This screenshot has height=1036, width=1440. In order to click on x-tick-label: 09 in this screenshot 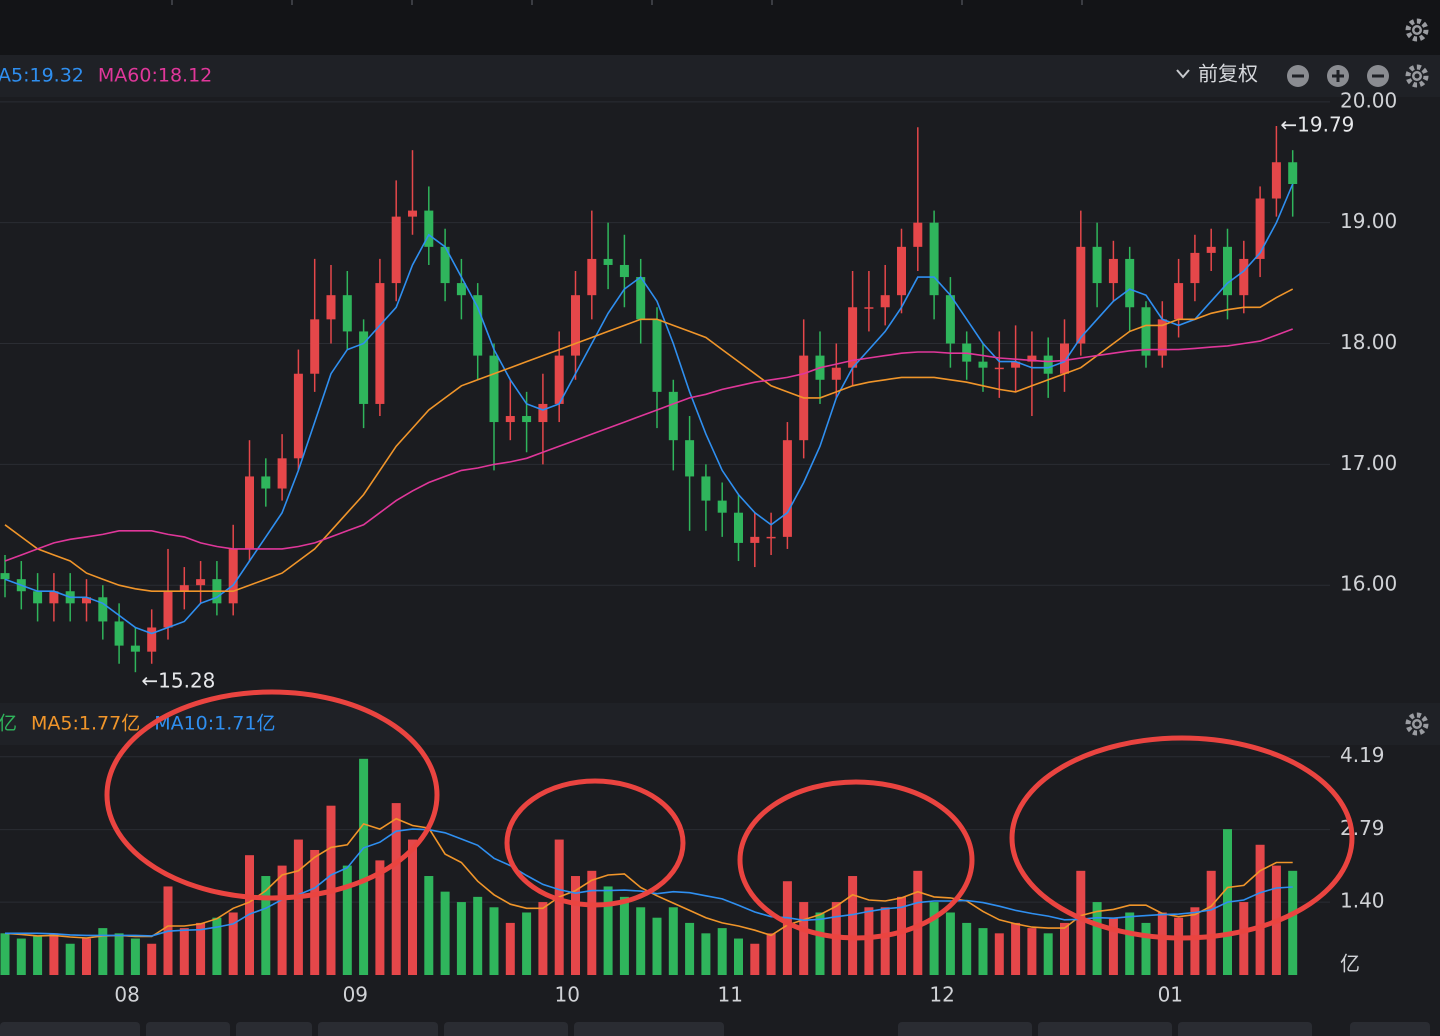, I will do `click(355, 995)`.